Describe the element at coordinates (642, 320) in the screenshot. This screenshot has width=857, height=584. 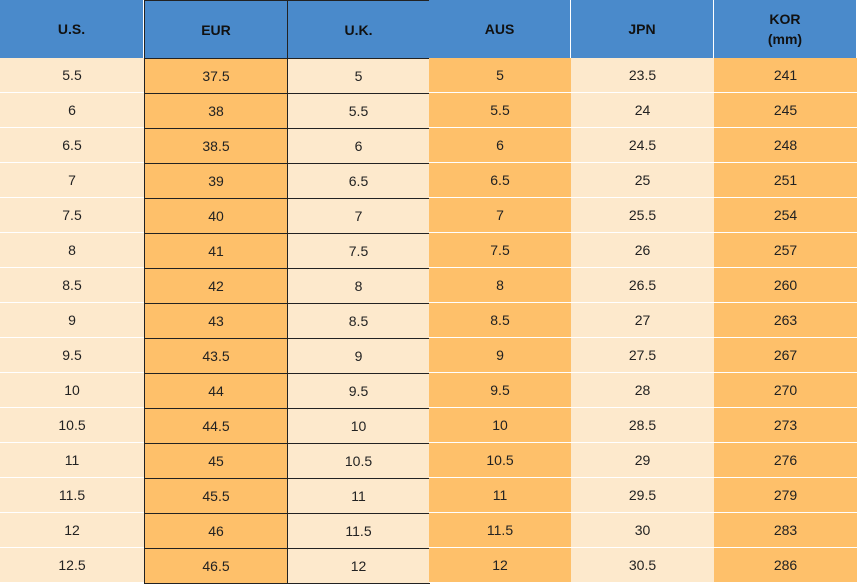
I see `table-cell: 27` at that location.